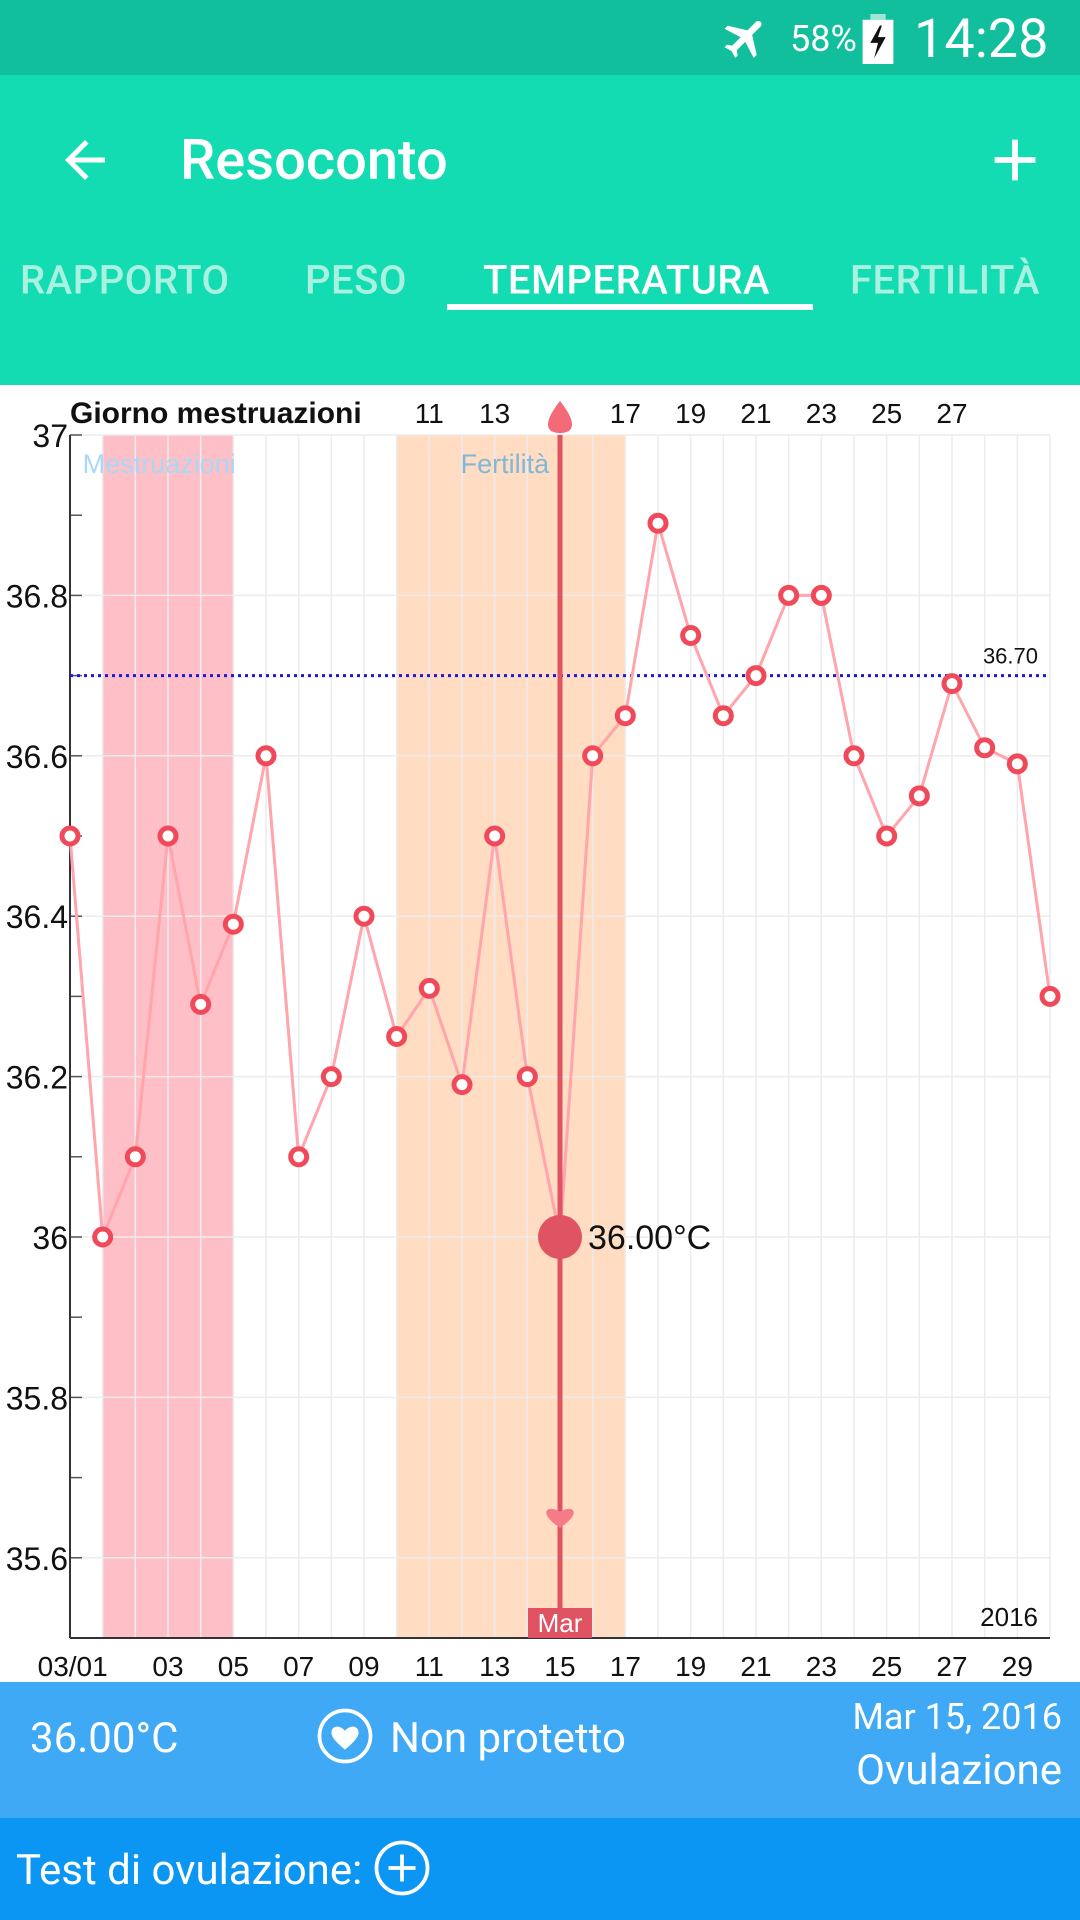 The width and height of the screenshot is (1080, 1920). What do you see at coordinates (755, 413) in the screenshot?
I see `cycle-day-label: 21` at bounding box center [755, 413].